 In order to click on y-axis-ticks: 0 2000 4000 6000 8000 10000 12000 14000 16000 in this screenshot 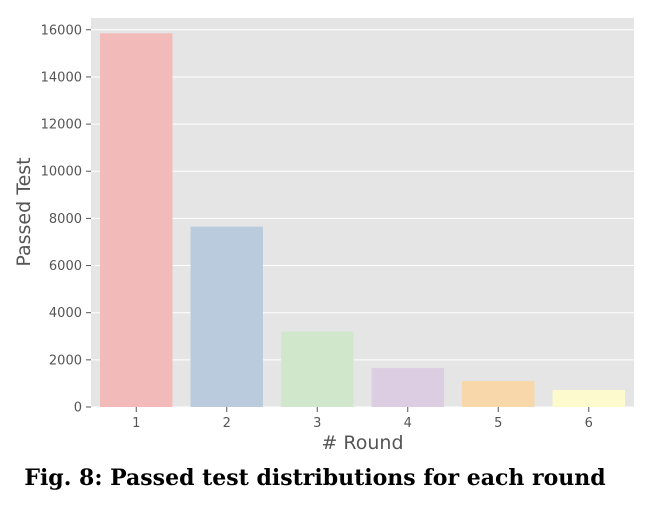, I will do `click(66, 219)`.